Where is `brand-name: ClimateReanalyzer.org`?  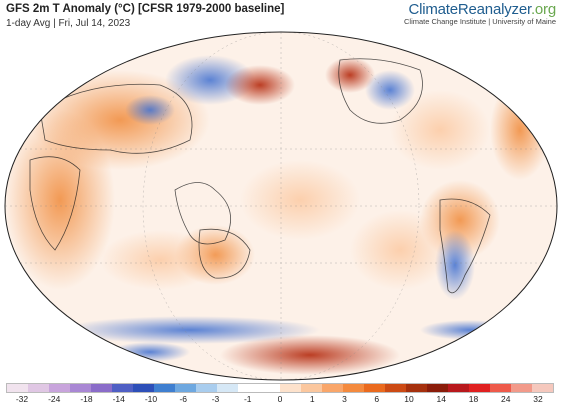
brand-name: ClimateReanalyzer.org is located at coordinates (480, 9).